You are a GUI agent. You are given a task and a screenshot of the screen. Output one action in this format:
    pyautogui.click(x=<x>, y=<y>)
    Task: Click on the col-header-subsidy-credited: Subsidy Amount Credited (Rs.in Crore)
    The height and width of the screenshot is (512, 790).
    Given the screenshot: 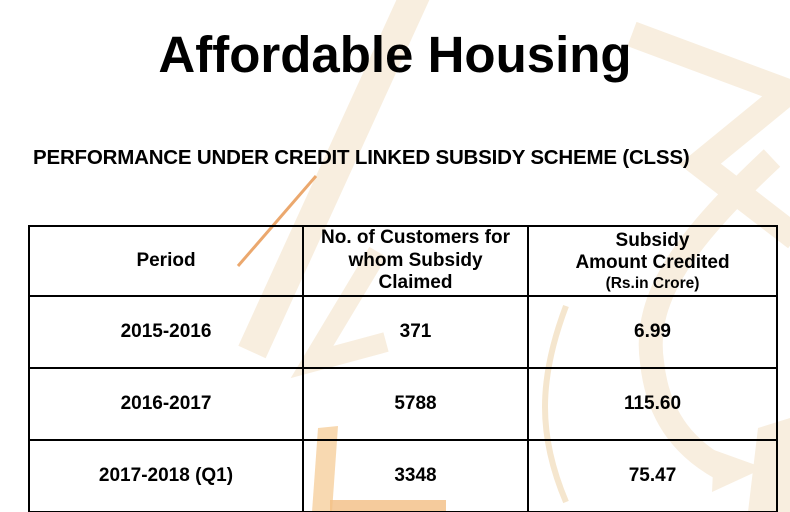 What is the action you would take?
    pyautogui.click(x=652, y=261)
    